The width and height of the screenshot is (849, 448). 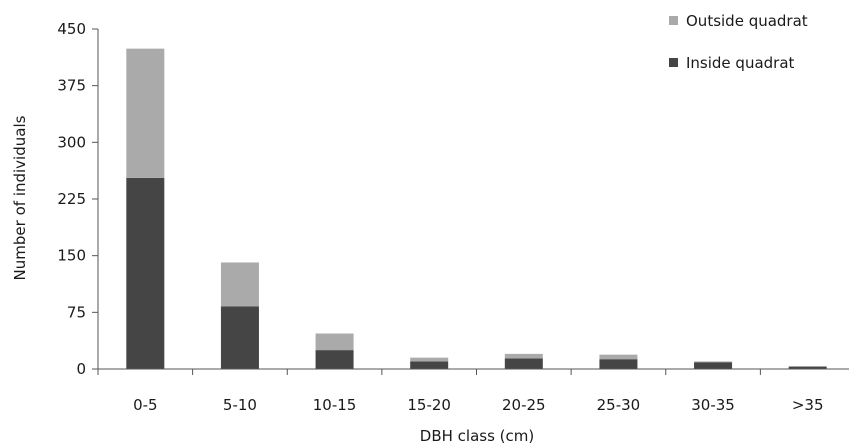 What do you see at coordinates (71, 86) in the screenshot?
I see `y-tick-label-5: 375` at bounding box center [71, 86].